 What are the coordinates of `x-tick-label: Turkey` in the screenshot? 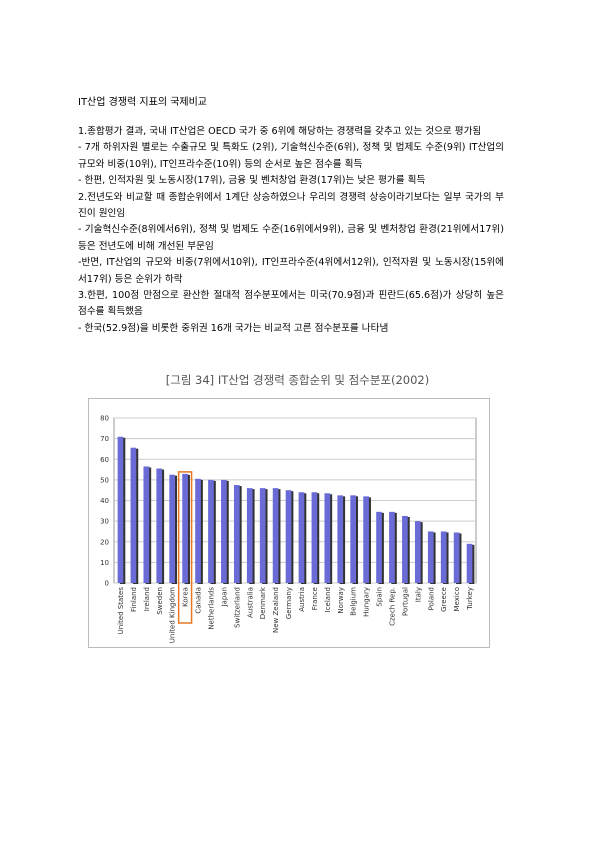 It's located at (470, 599).